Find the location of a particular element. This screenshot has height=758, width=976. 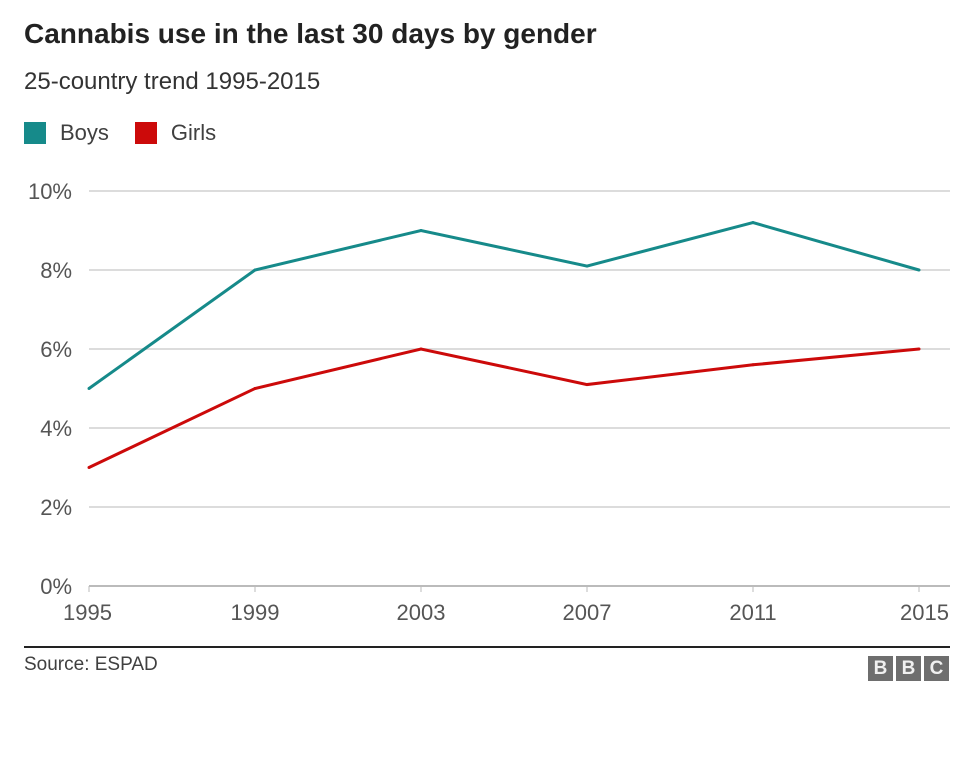

x-tick-label: 2003 is located at coordinates (421, 612).